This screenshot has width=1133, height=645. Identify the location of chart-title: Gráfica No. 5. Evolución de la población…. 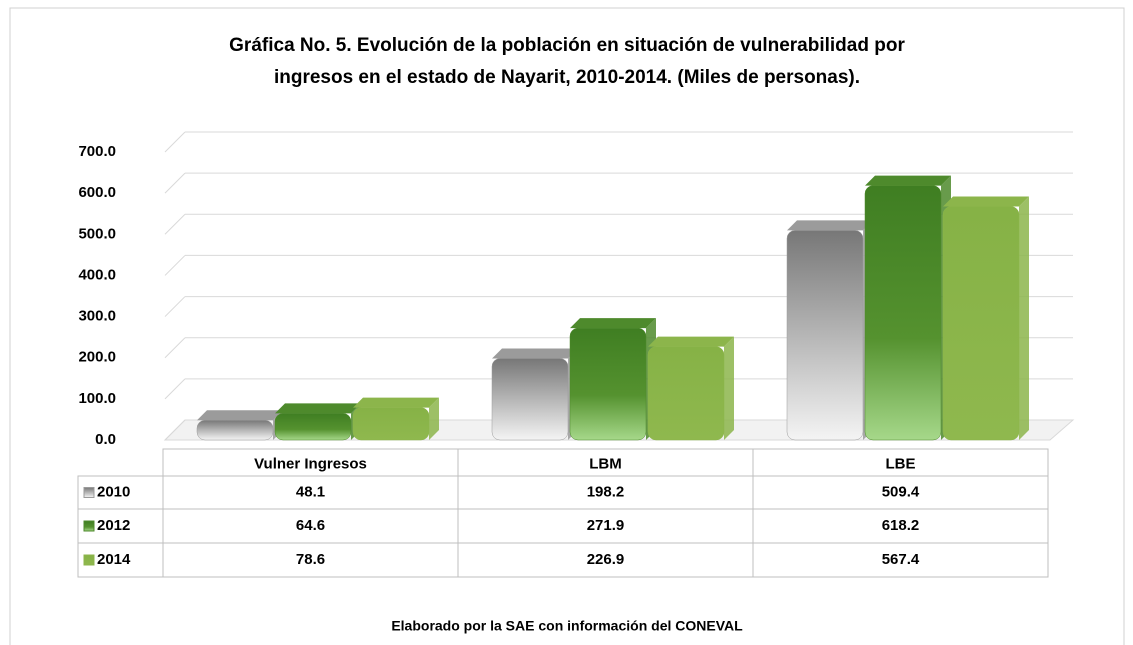
(567, 45).